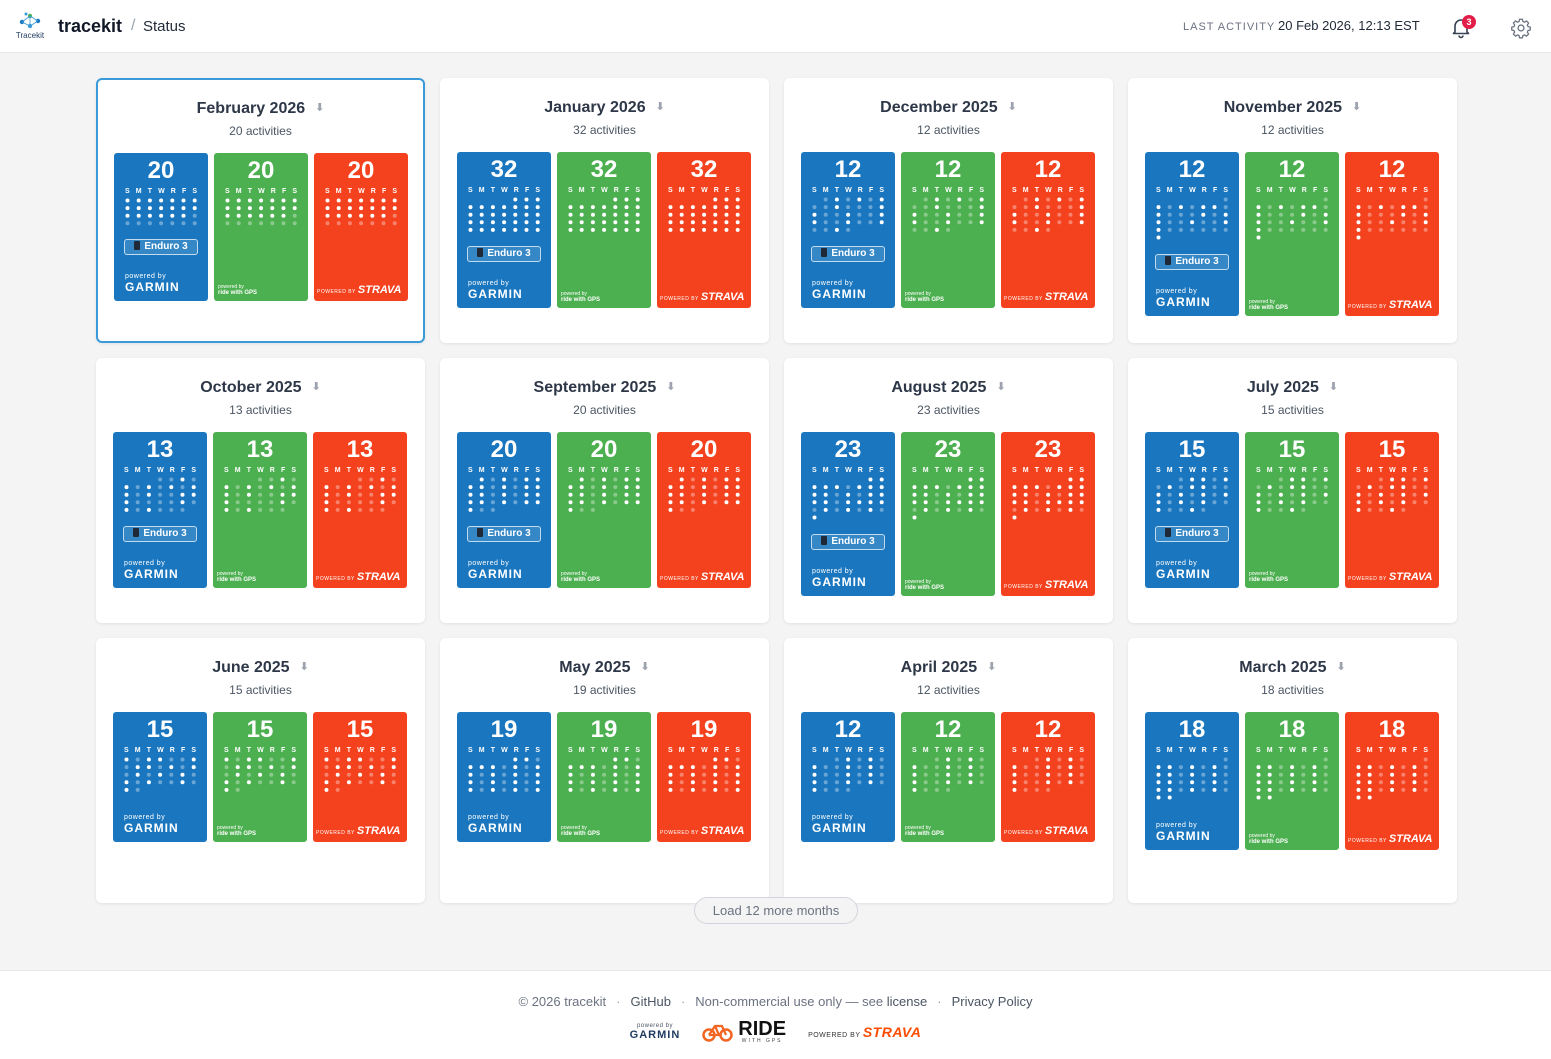  Describe the element at coordinates (1192, 510) in the screenshot. I see `garmin-tile: 15 S M T W R F S Enduro 3 powered by GARMIN` at that location.